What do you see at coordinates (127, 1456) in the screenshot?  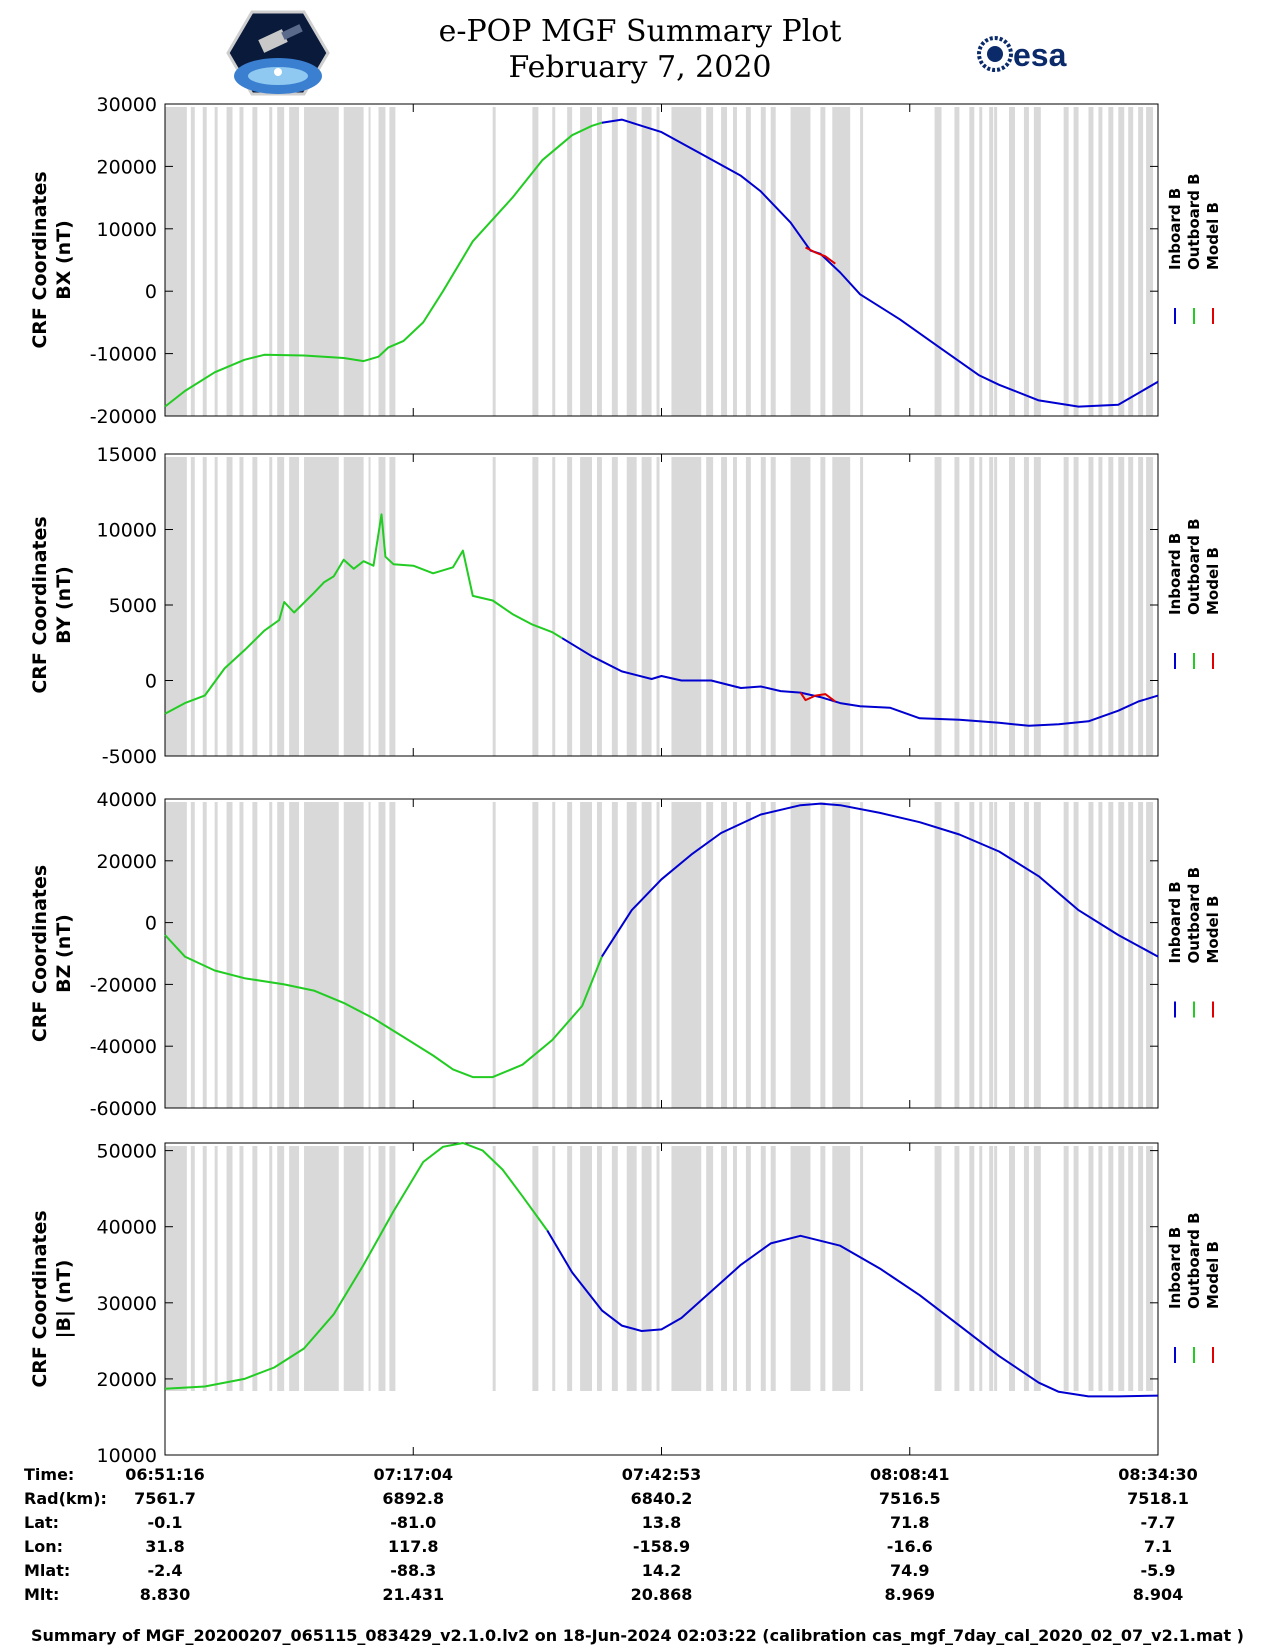 I see `y-tick-label: 10000` at bounding box center [127, 1456].